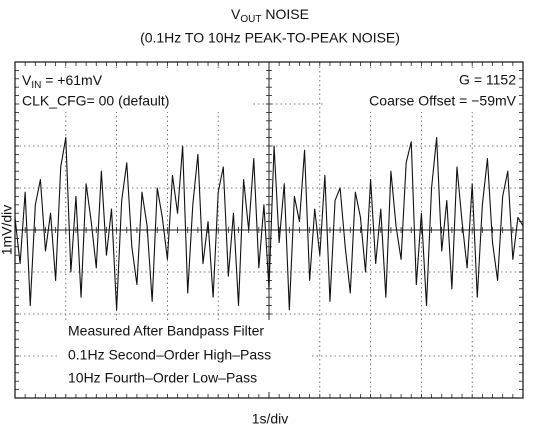 This screenshot has height=429, width=539. Describe the element at coordinates (270, 419) in the screenshot. I see `x-axis-label: 1s/div` at that location.